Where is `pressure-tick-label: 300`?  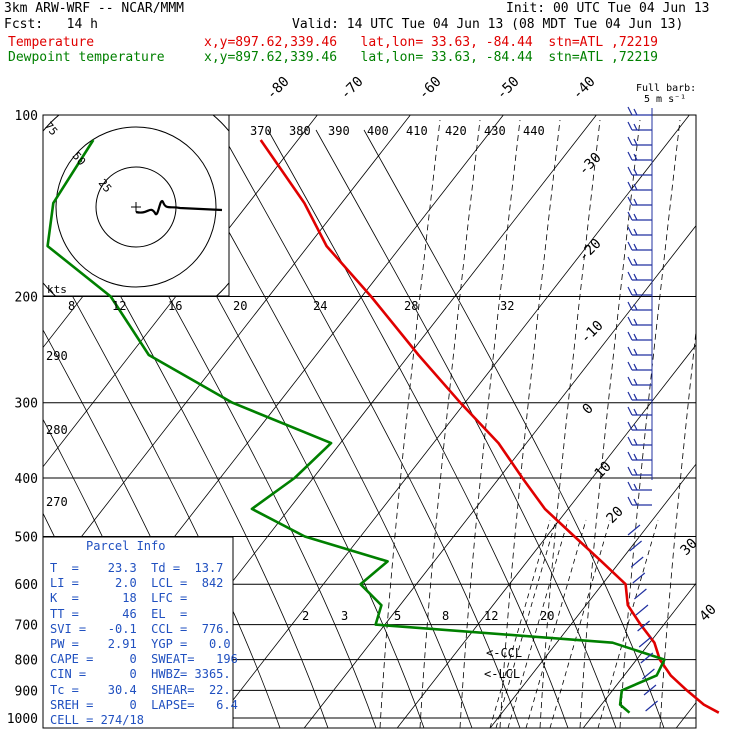 pressure-tick-label: 300 is located at coordinates (26, 404).